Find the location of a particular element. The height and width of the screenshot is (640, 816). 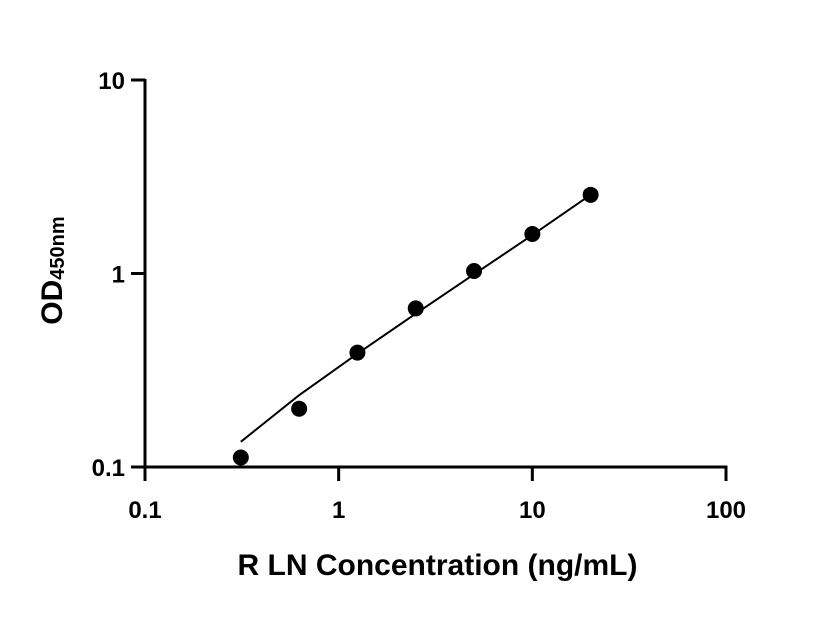

x-tick-label: 100 is located at coordinates (726, 510).